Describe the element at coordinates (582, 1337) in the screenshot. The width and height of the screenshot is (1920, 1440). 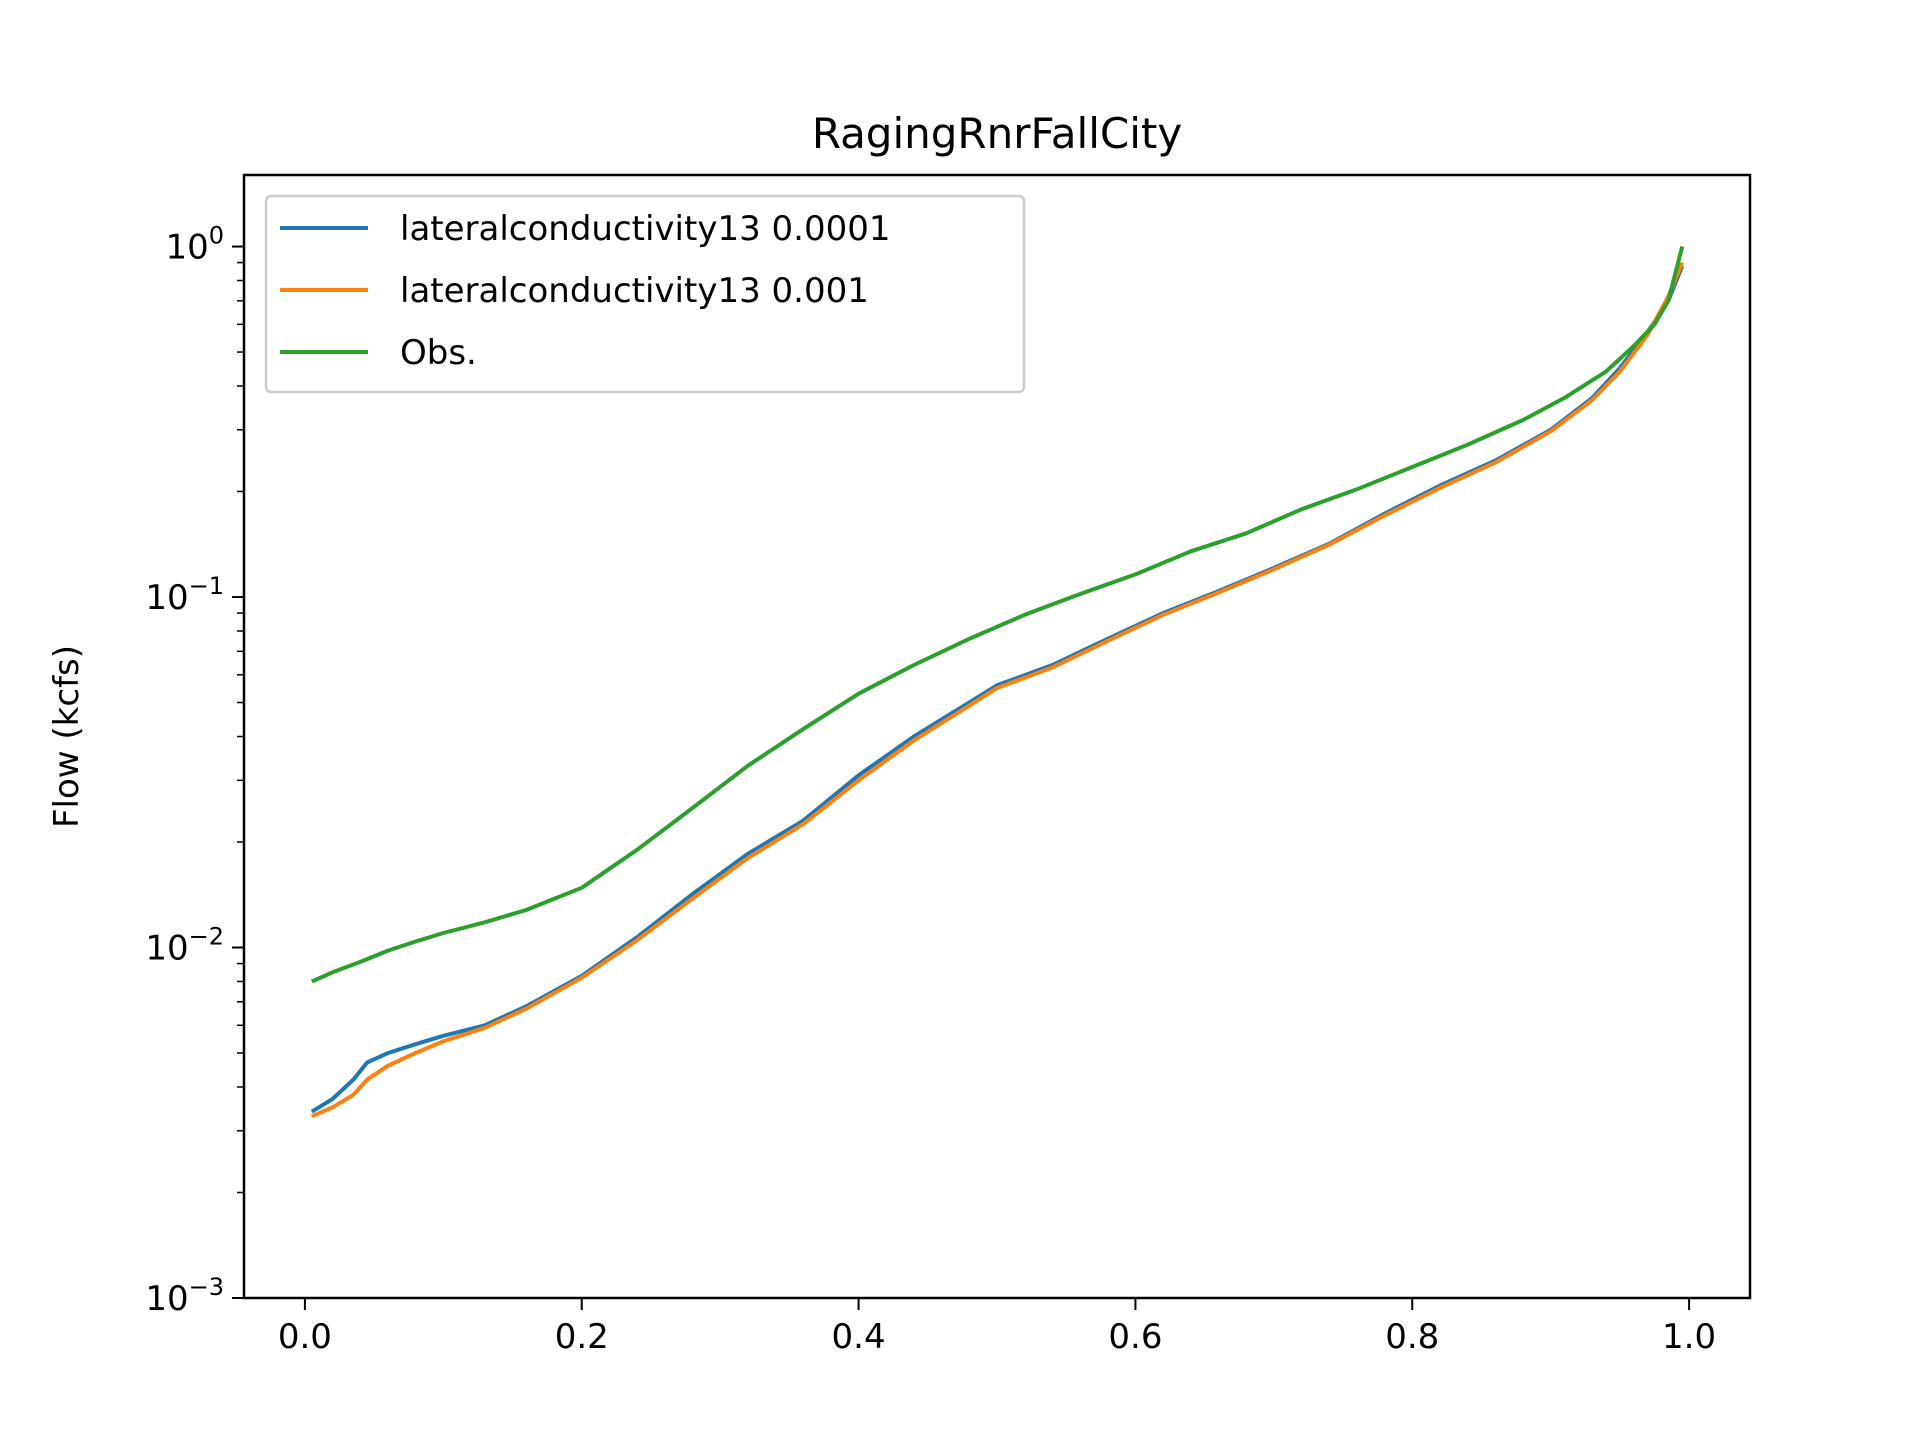
I see `x-tick-label: 0.2` at that location.